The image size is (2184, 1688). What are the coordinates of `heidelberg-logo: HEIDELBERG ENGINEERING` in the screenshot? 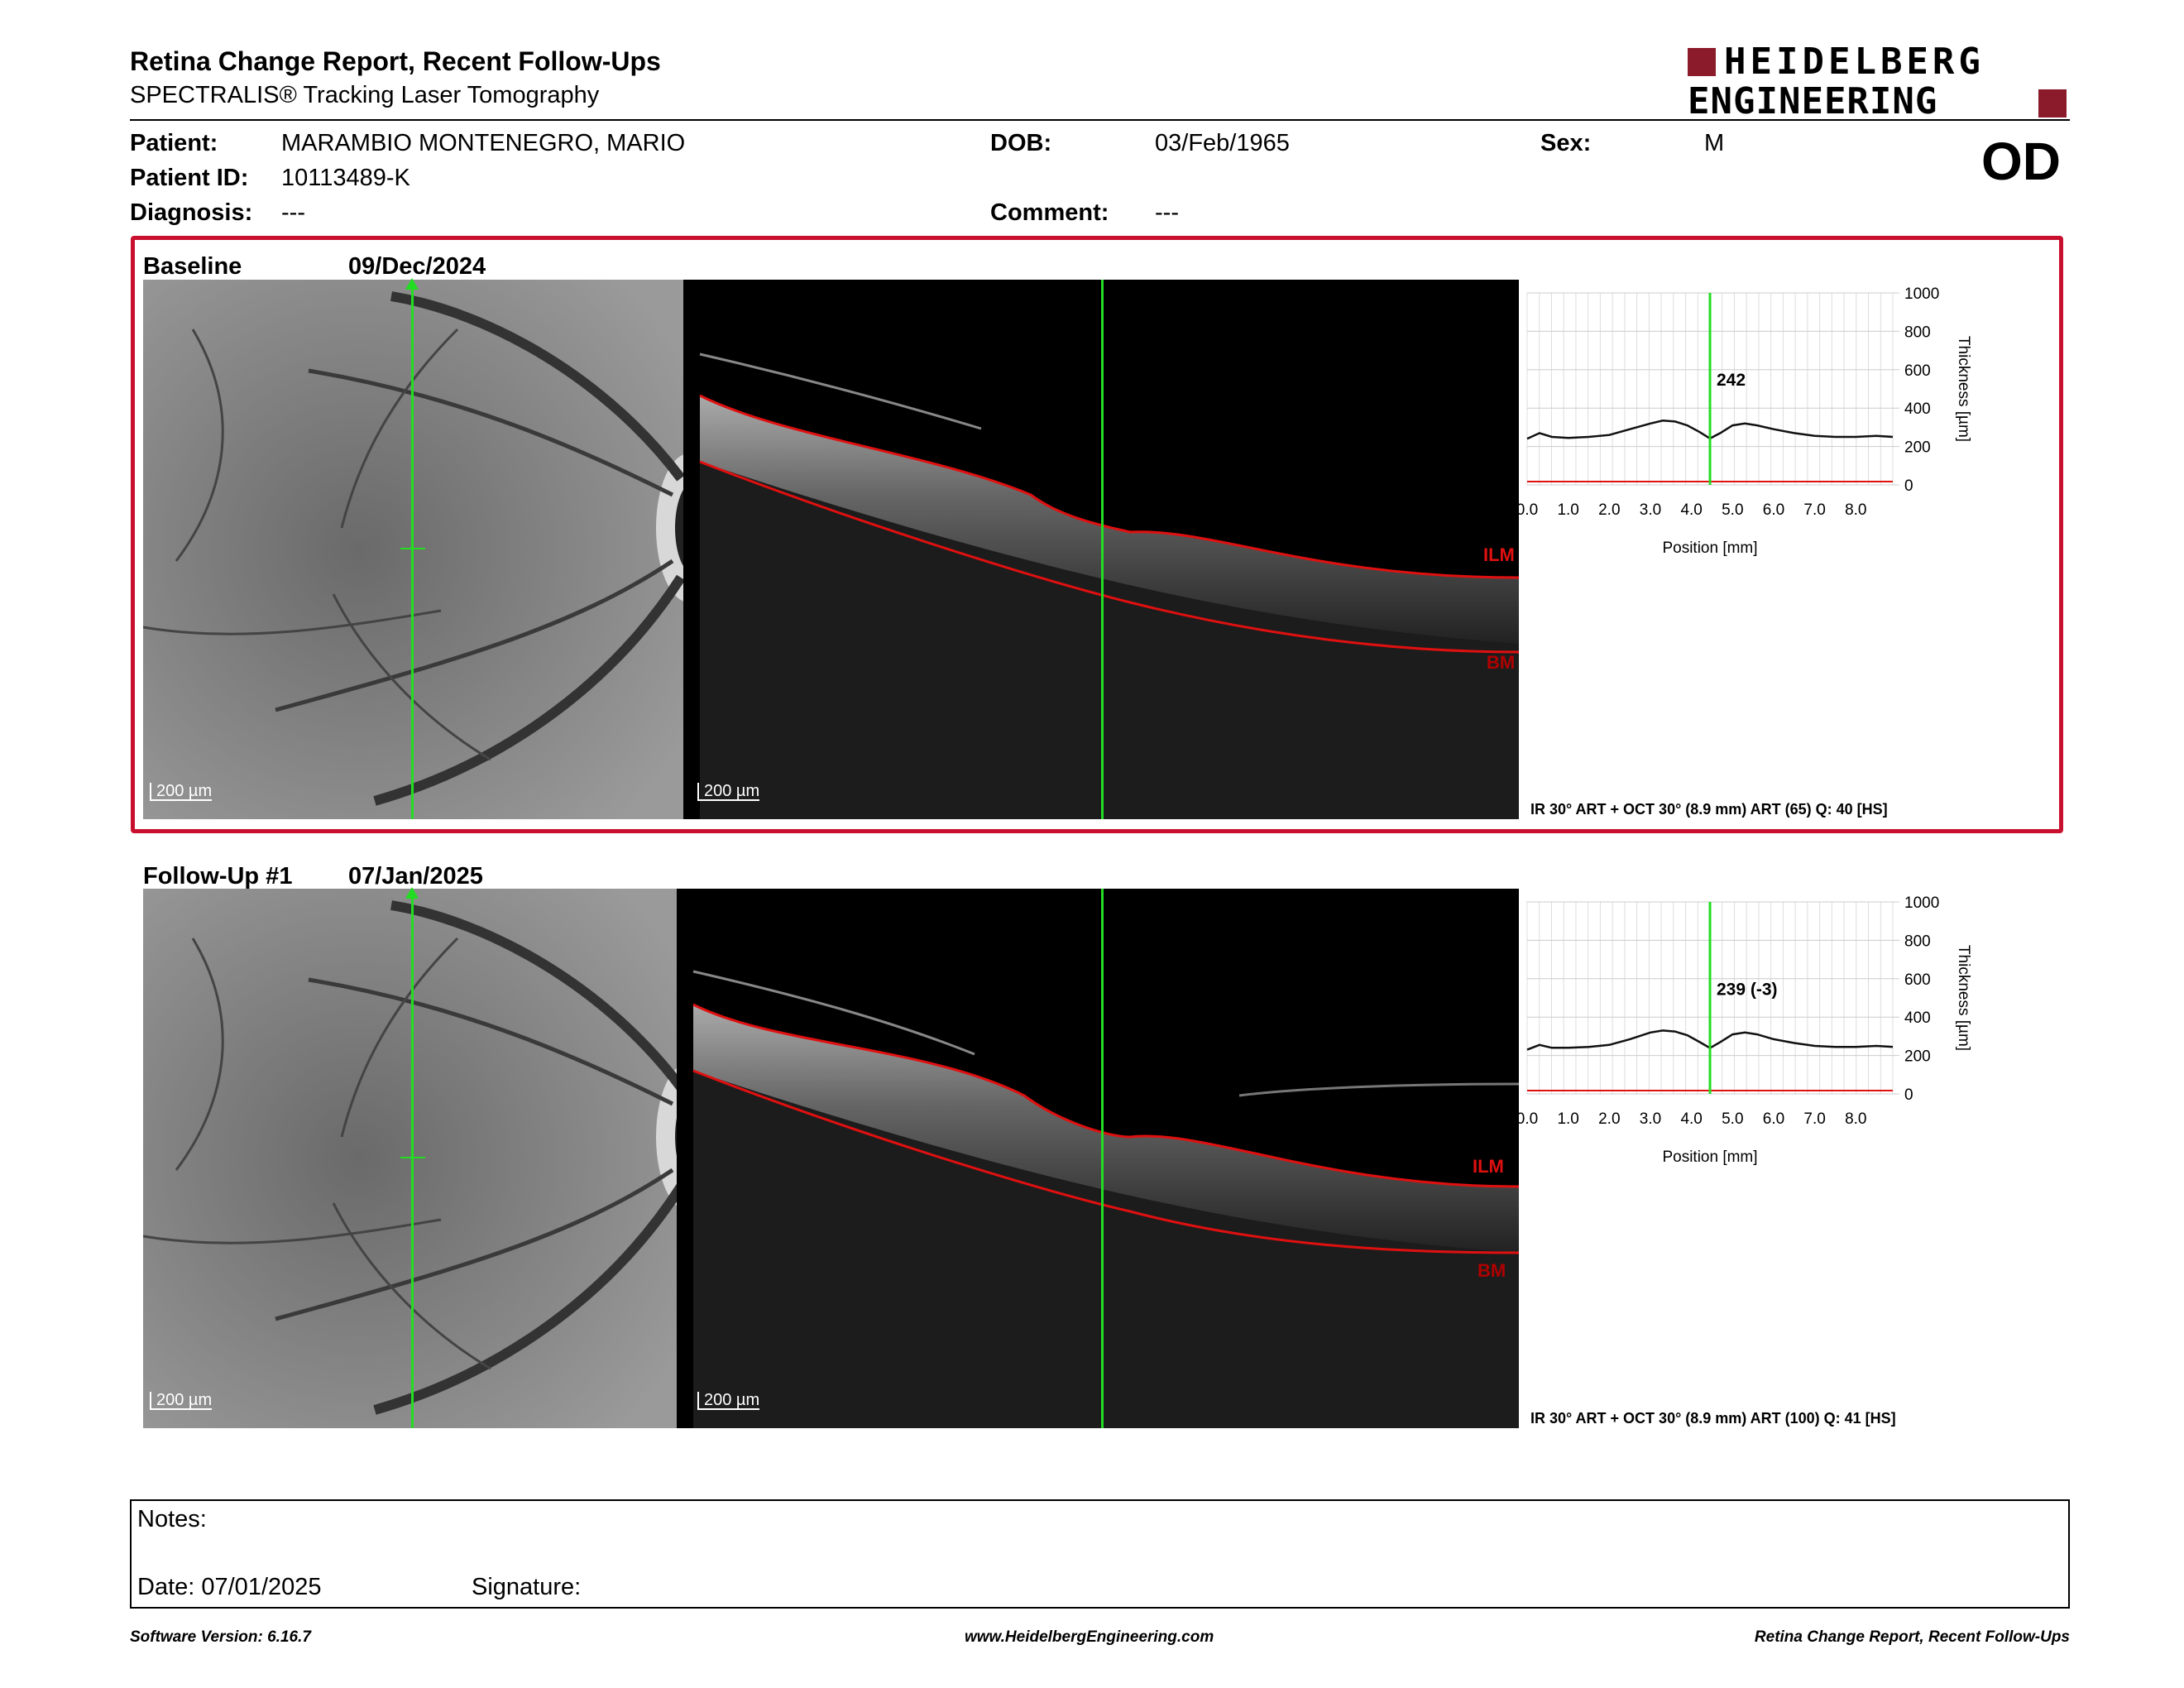 It's located at (1878, 82).